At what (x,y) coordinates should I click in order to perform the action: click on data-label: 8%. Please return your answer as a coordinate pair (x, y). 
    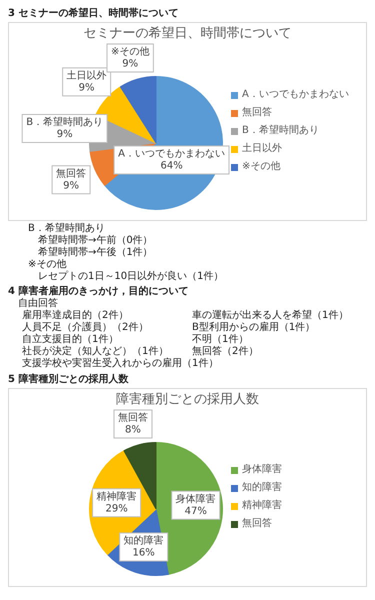
    Looking at the image, I should click on (133, 430).